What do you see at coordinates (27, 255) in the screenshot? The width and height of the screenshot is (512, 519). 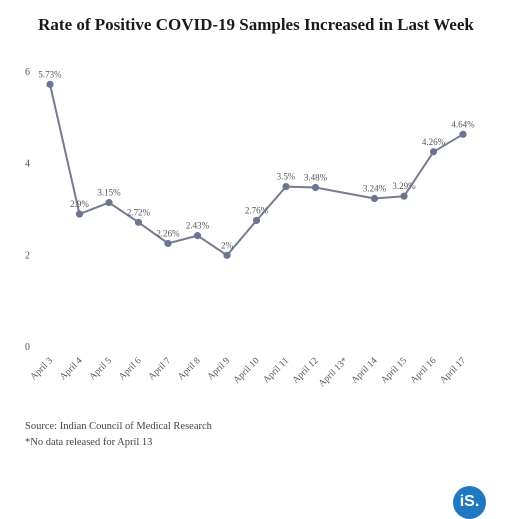 I see `y-tick-label: 2` at bounding box center [27, 255].